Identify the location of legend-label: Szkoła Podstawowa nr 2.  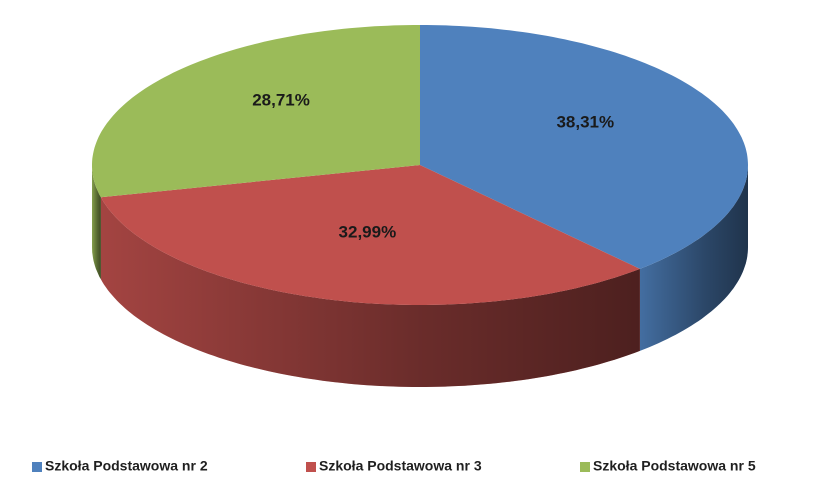
(126, 466).